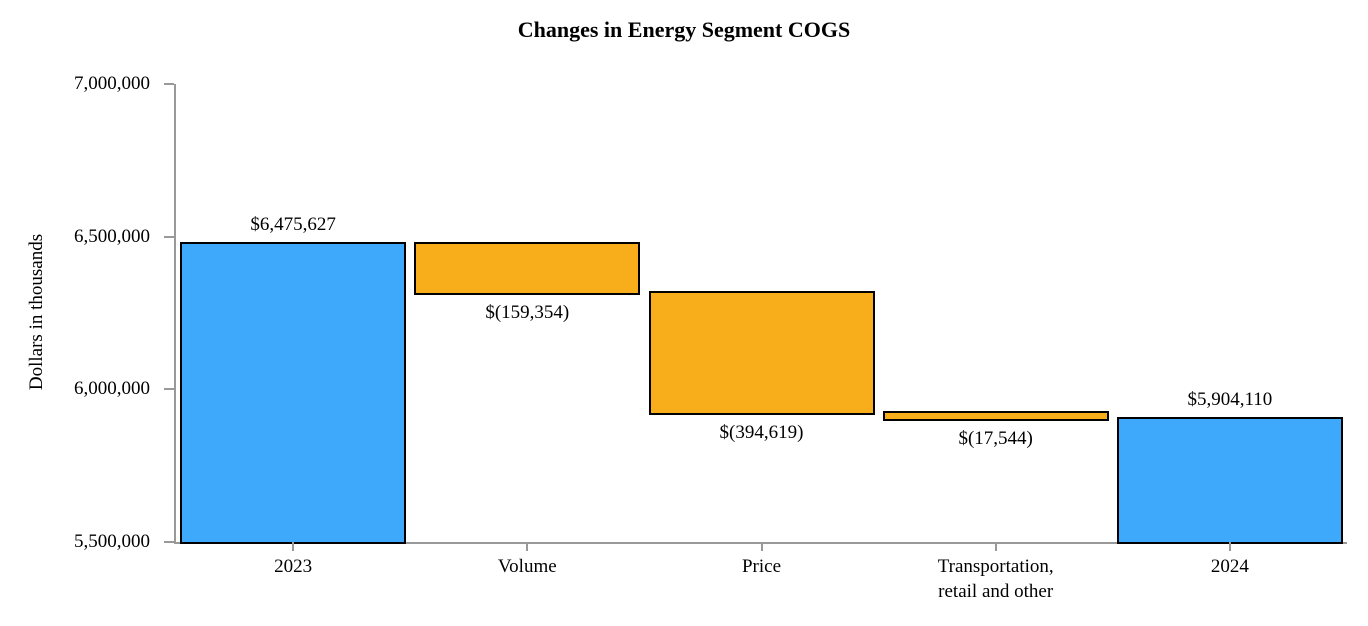 The width and height of the screenshot is (1368, 626). I want to click on waterfall-bar-price, so click(761, 353).